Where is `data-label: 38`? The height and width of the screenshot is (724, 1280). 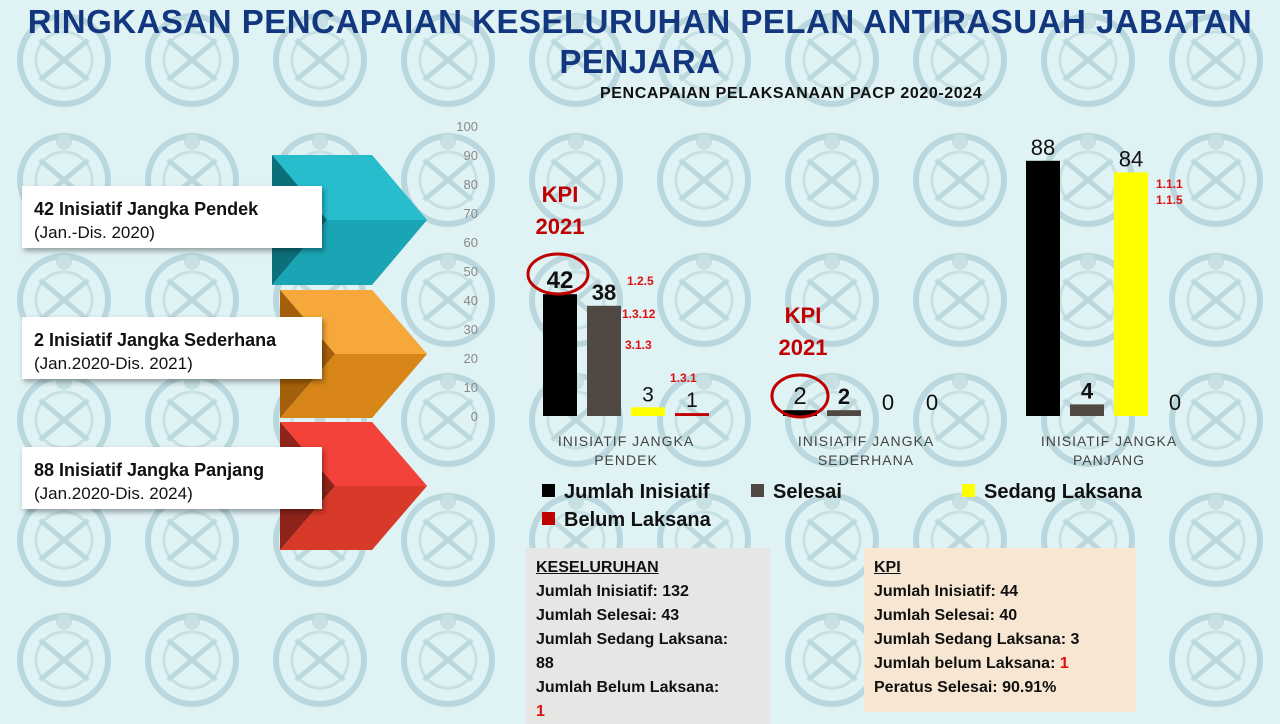
data-label: 38 is located at coordinates (604, 292).